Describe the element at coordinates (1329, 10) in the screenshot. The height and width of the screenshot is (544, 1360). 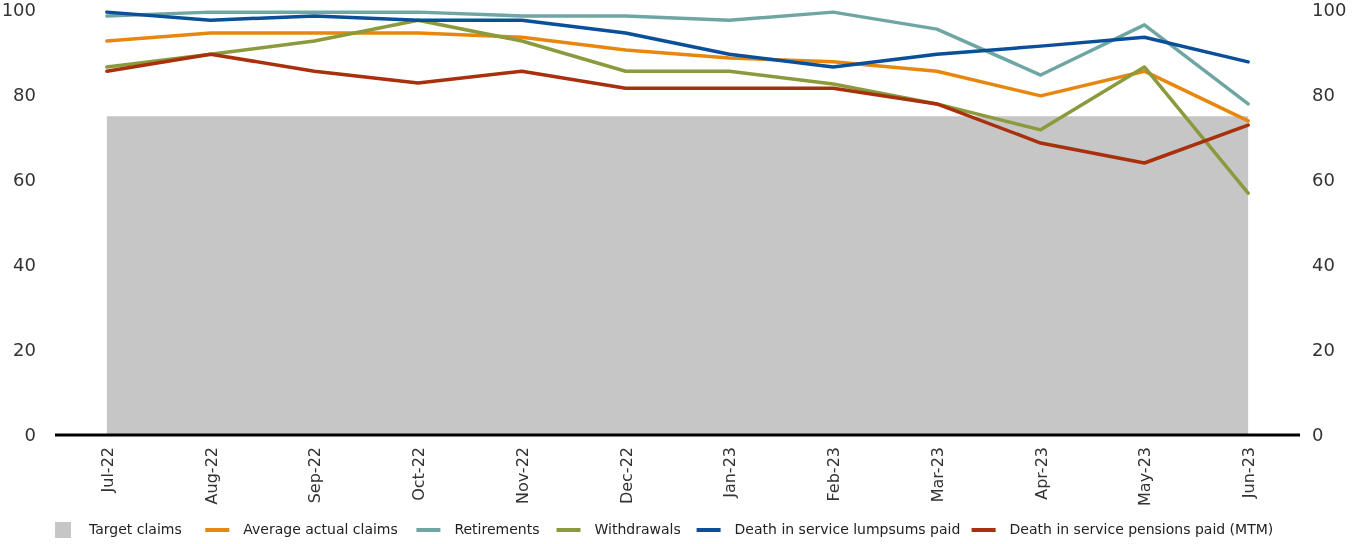
I see `y2-tick-label: 100` at that location.